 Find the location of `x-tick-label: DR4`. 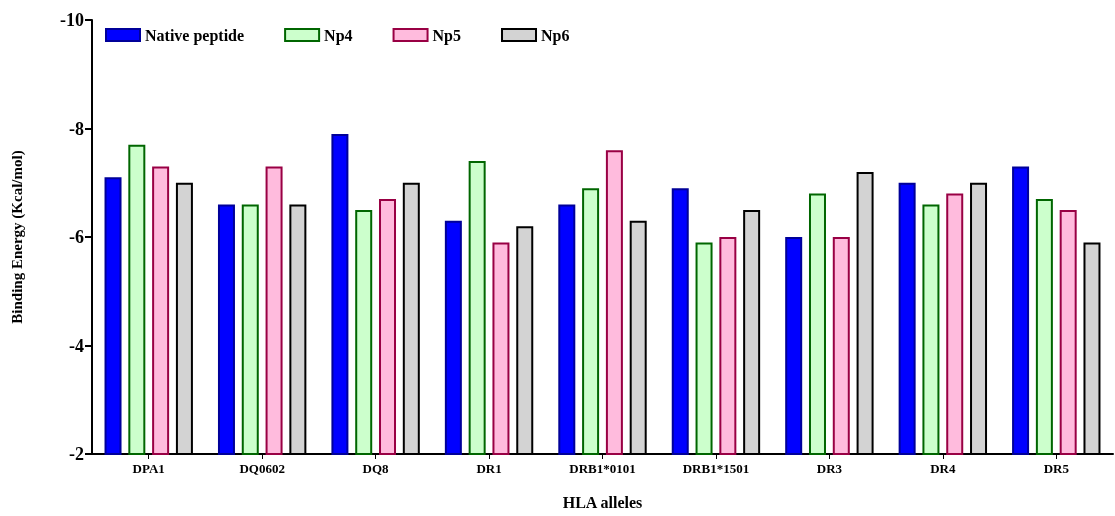

x-tick-label: DR4 is located at coordinates (943, 468).